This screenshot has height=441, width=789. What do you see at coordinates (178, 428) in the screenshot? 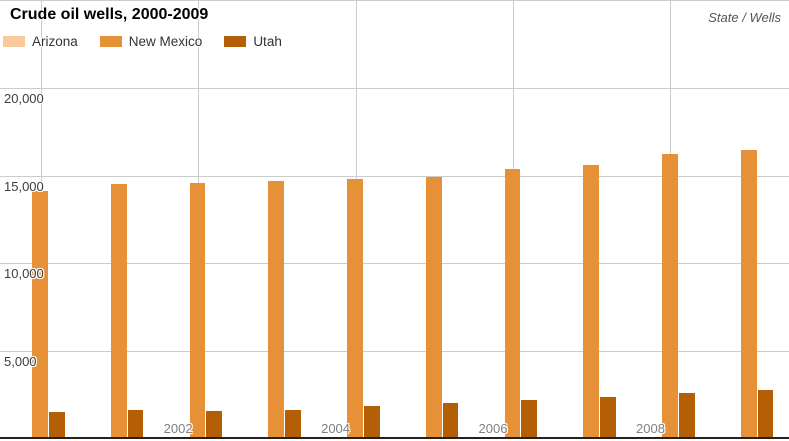
I see `x-axis-tick-label: 2002` at bounding box center [178, 428].